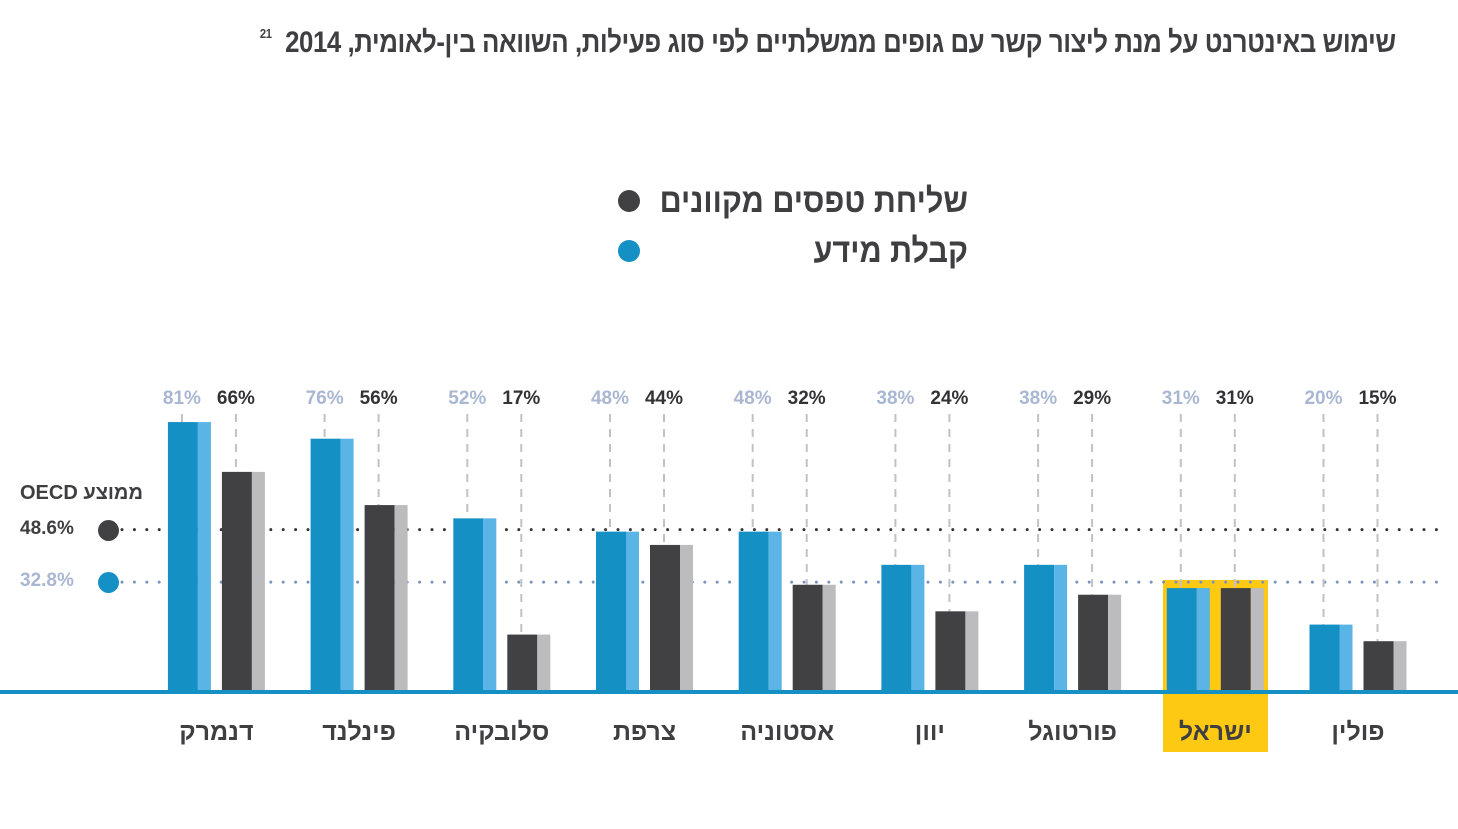  I want to click on oecd-info-average-dot-icon, so click(108, 583).